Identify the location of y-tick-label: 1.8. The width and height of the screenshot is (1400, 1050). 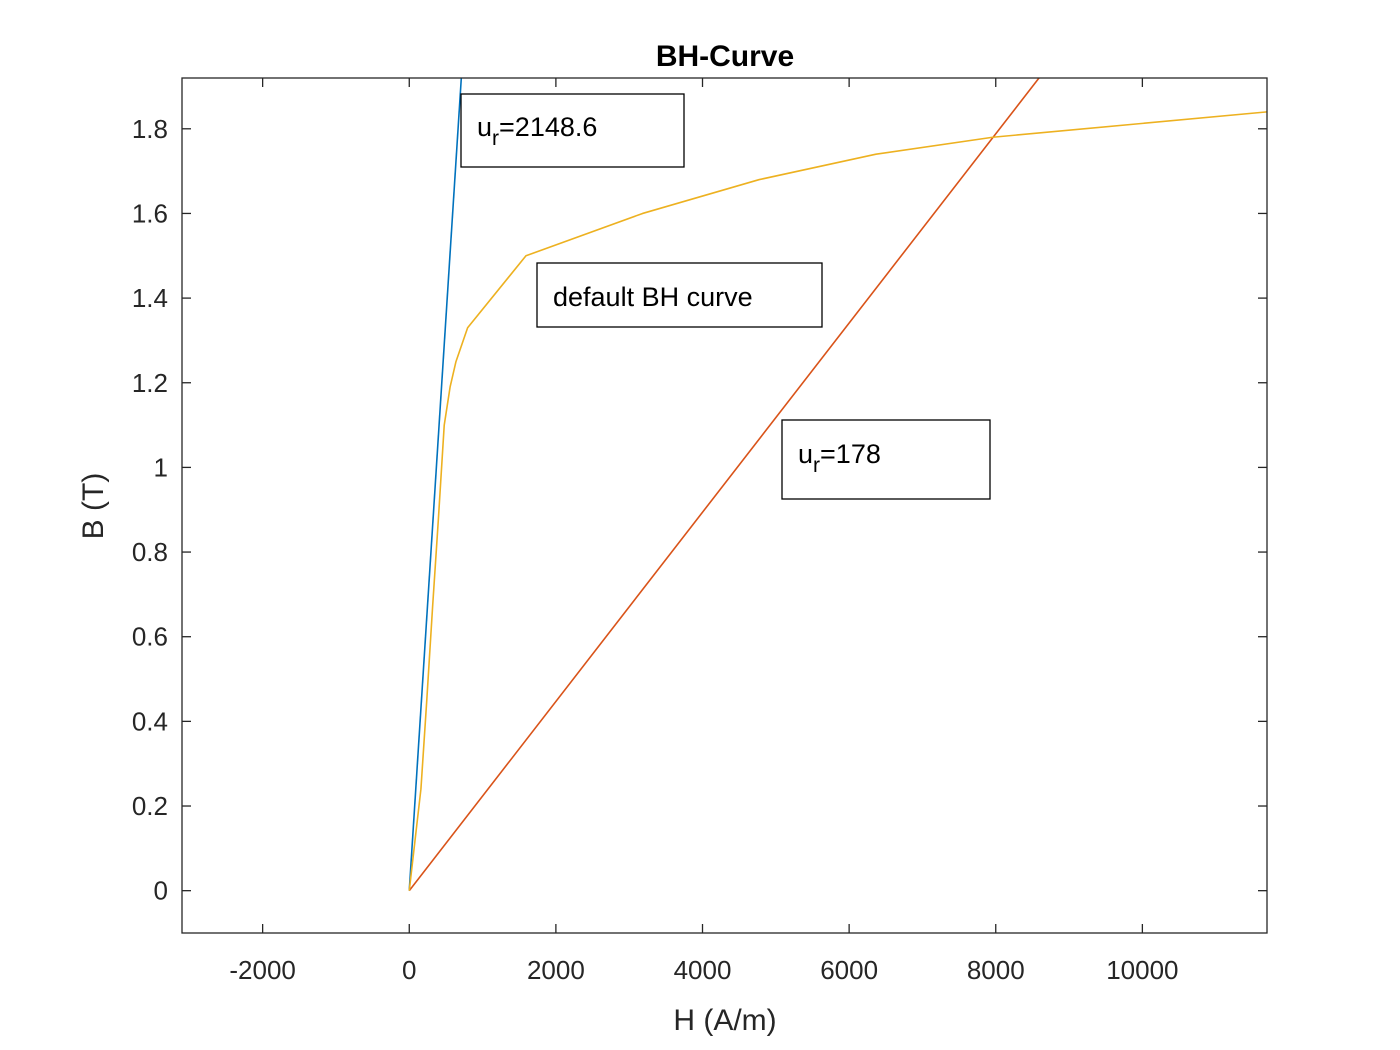
(150, 129).